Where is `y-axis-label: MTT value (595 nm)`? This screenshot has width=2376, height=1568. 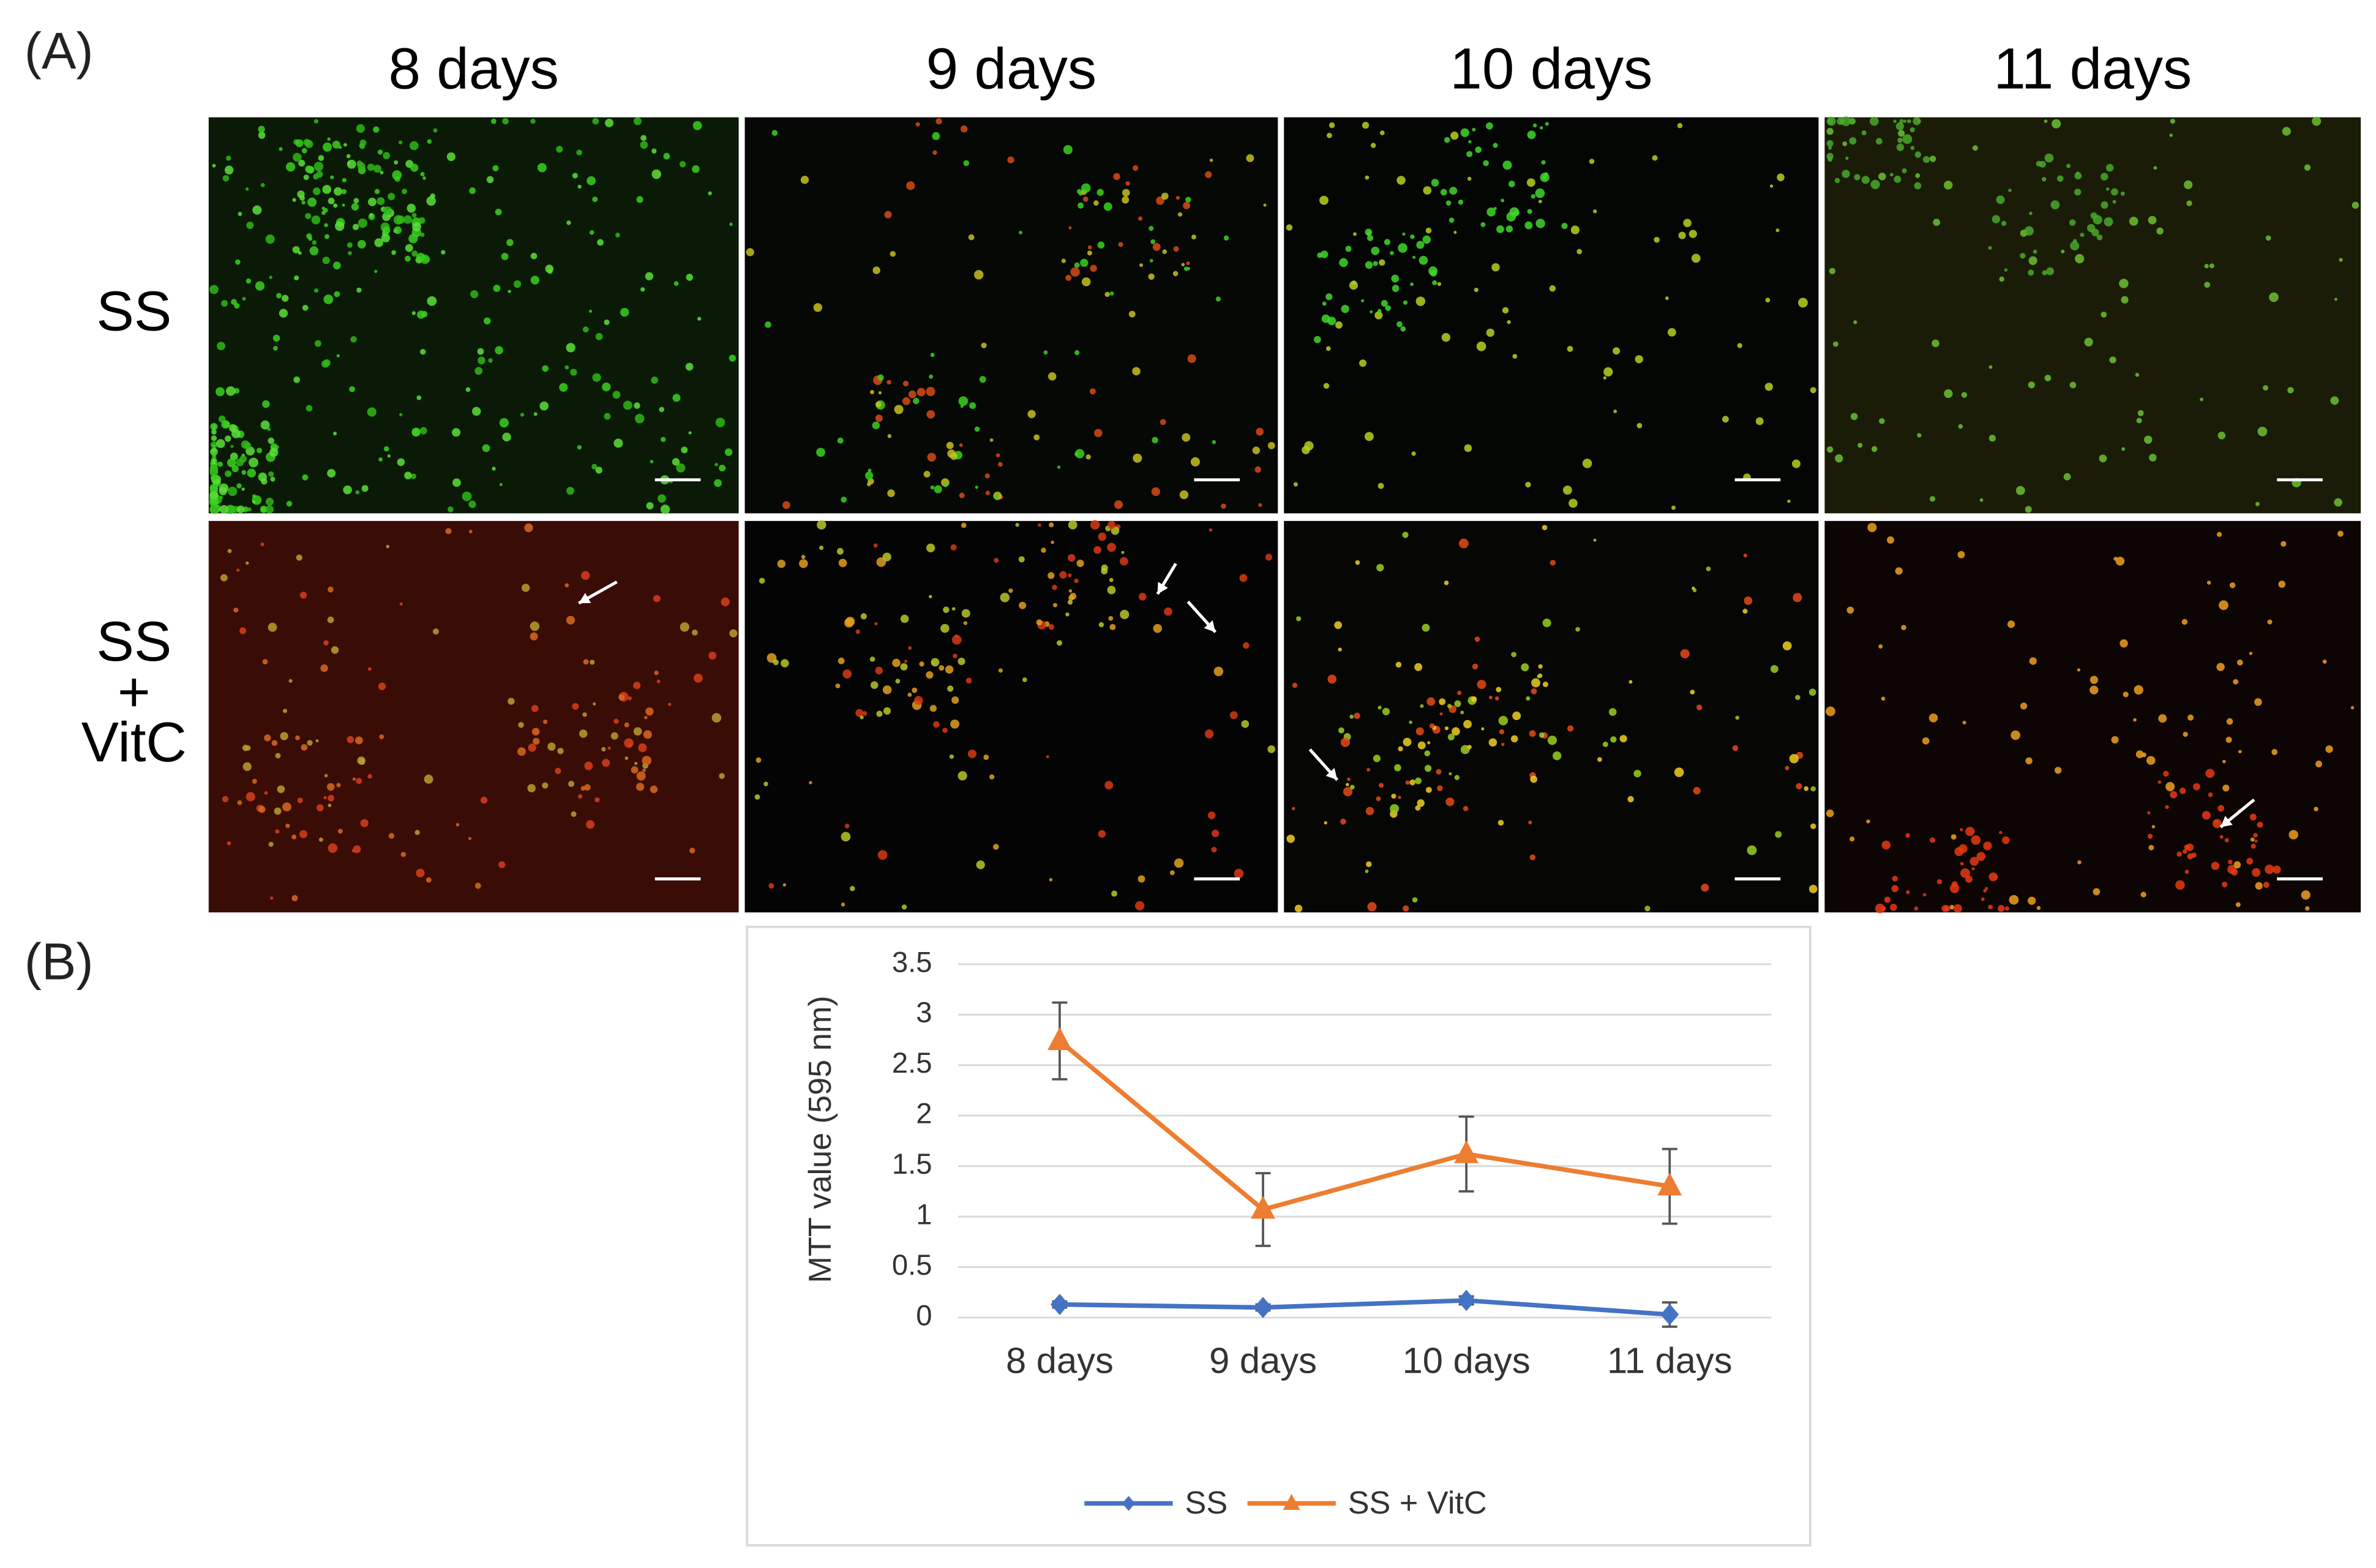
y-axis-label: MTT value (595 nm) is located at coordinates (820, 1139).